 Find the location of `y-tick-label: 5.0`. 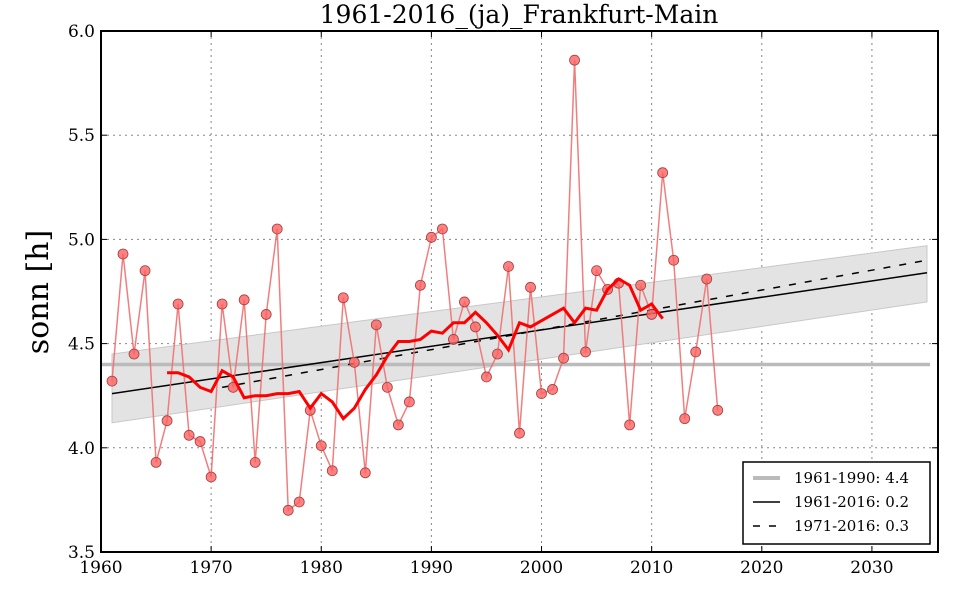

y-tick-label: 5.0 is located at coordinates (81, 240).